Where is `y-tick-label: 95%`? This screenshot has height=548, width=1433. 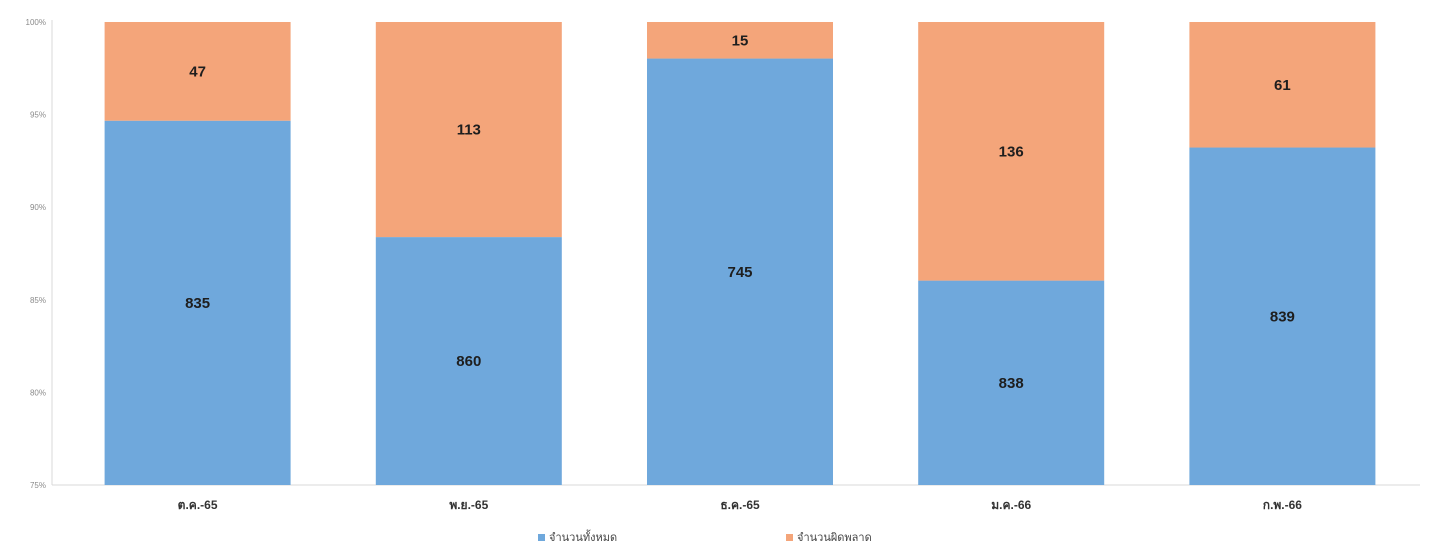 y-tick-label: 95% is located at coordinates (38, 115).